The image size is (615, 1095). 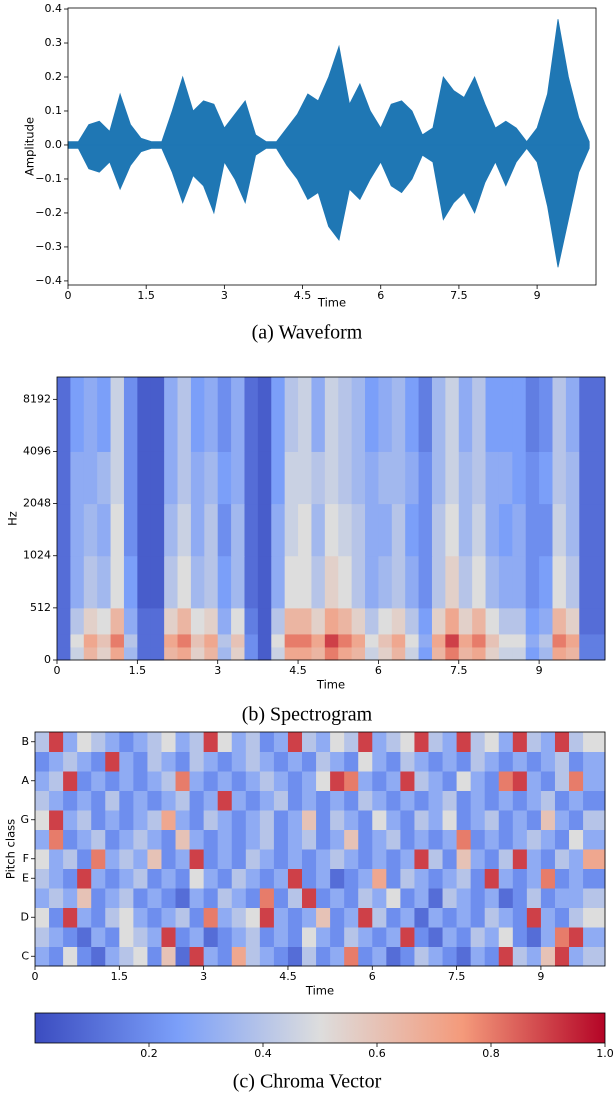 What do you see at coordinates (48, 280) in the screenshot?
I see `y-tick-label: −0.4` at bounding box center [48, 280].